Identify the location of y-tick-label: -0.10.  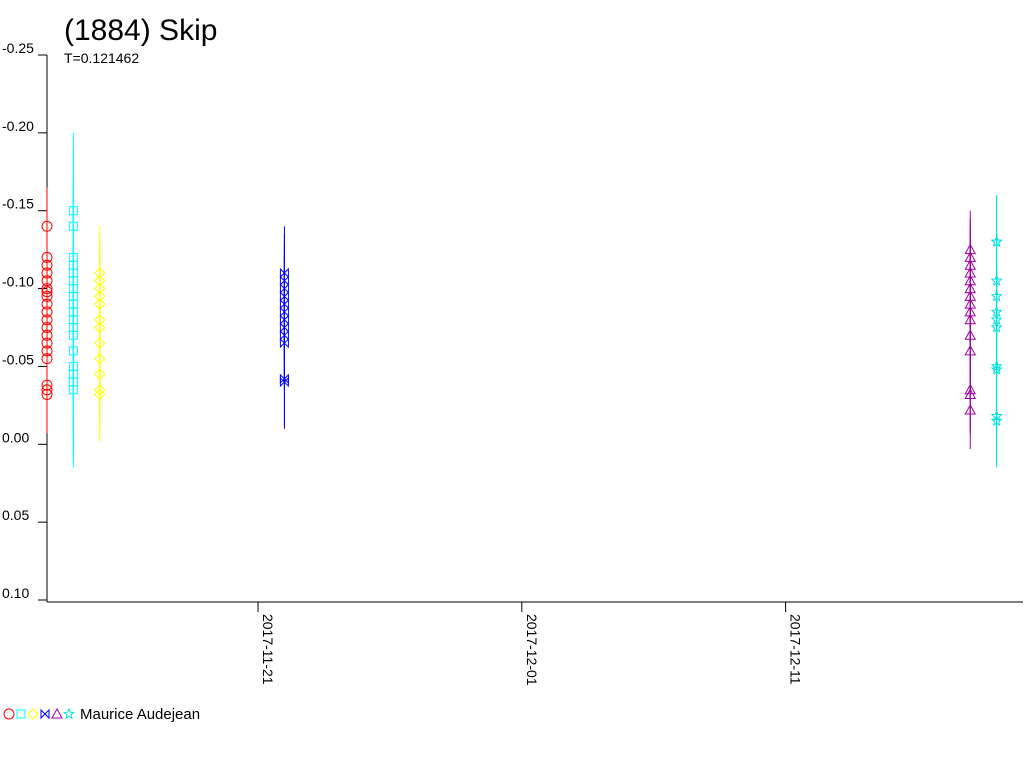
(18, 282).